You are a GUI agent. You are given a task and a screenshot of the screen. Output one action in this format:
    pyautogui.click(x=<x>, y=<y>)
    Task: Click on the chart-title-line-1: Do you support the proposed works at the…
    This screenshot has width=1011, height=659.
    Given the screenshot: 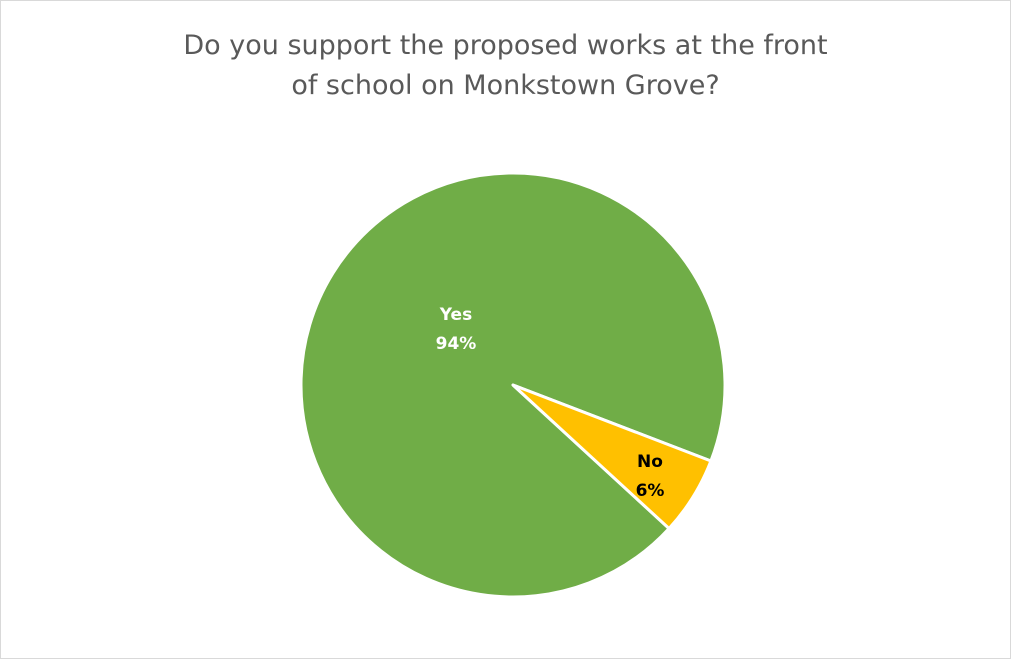 What is the action you would take?
    pyautogui.click(x=505, y=45)
    